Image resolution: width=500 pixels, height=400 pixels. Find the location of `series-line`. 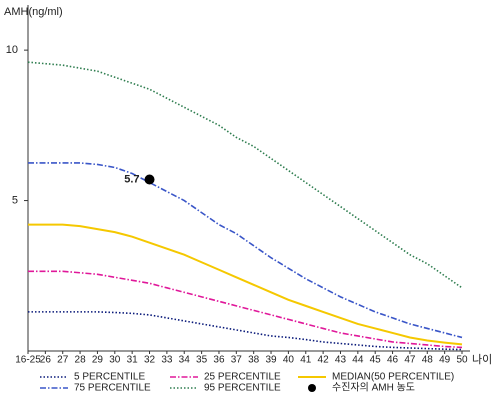

series-line is located at coordinates (245, 331).